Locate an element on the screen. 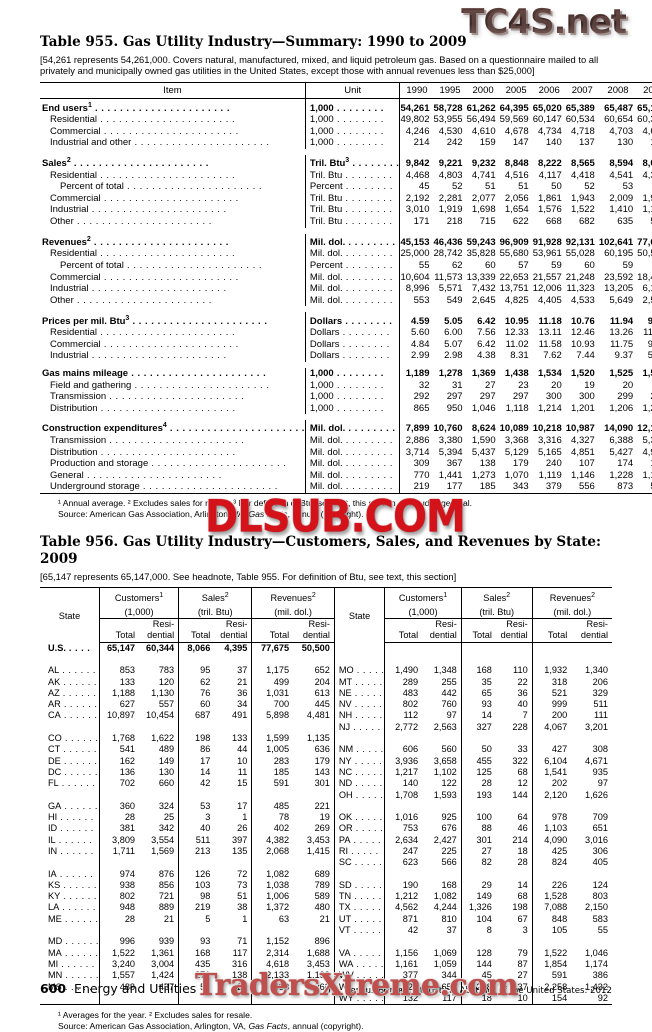 This screenshot has height=1032, width=652. row-value: 427 is located at coordinates (551, 750).